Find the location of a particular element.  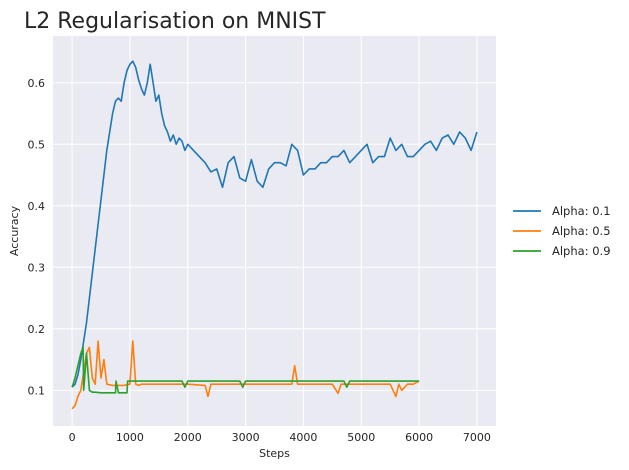

x-tick-label: 4000 is located at coordinates (303, 437).